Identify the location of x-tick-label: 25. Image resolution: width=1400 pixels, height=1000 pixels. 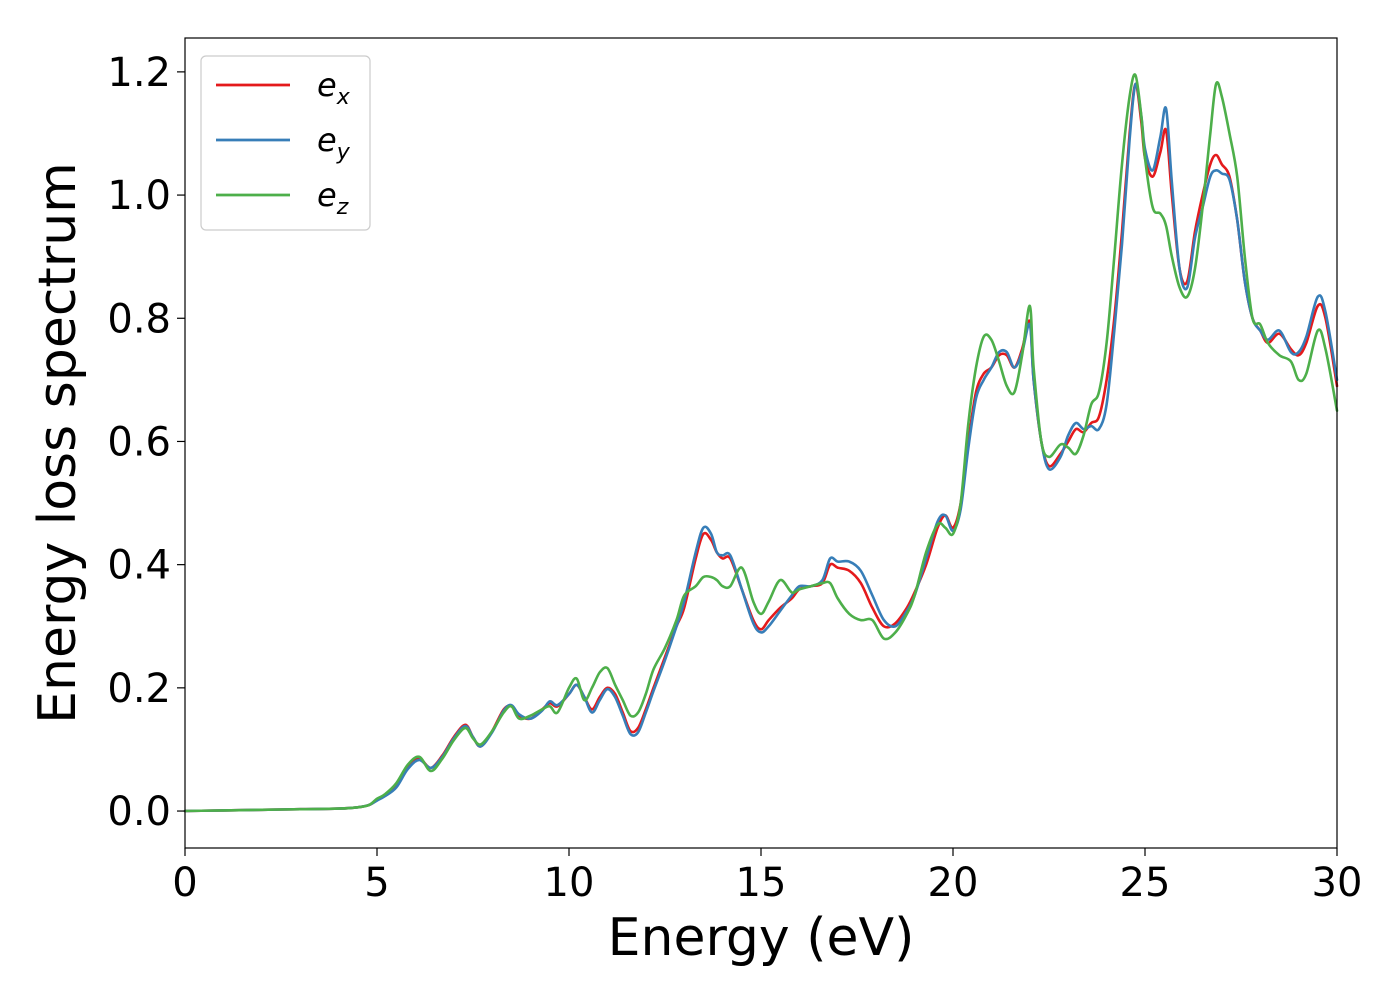
(1145, 883).